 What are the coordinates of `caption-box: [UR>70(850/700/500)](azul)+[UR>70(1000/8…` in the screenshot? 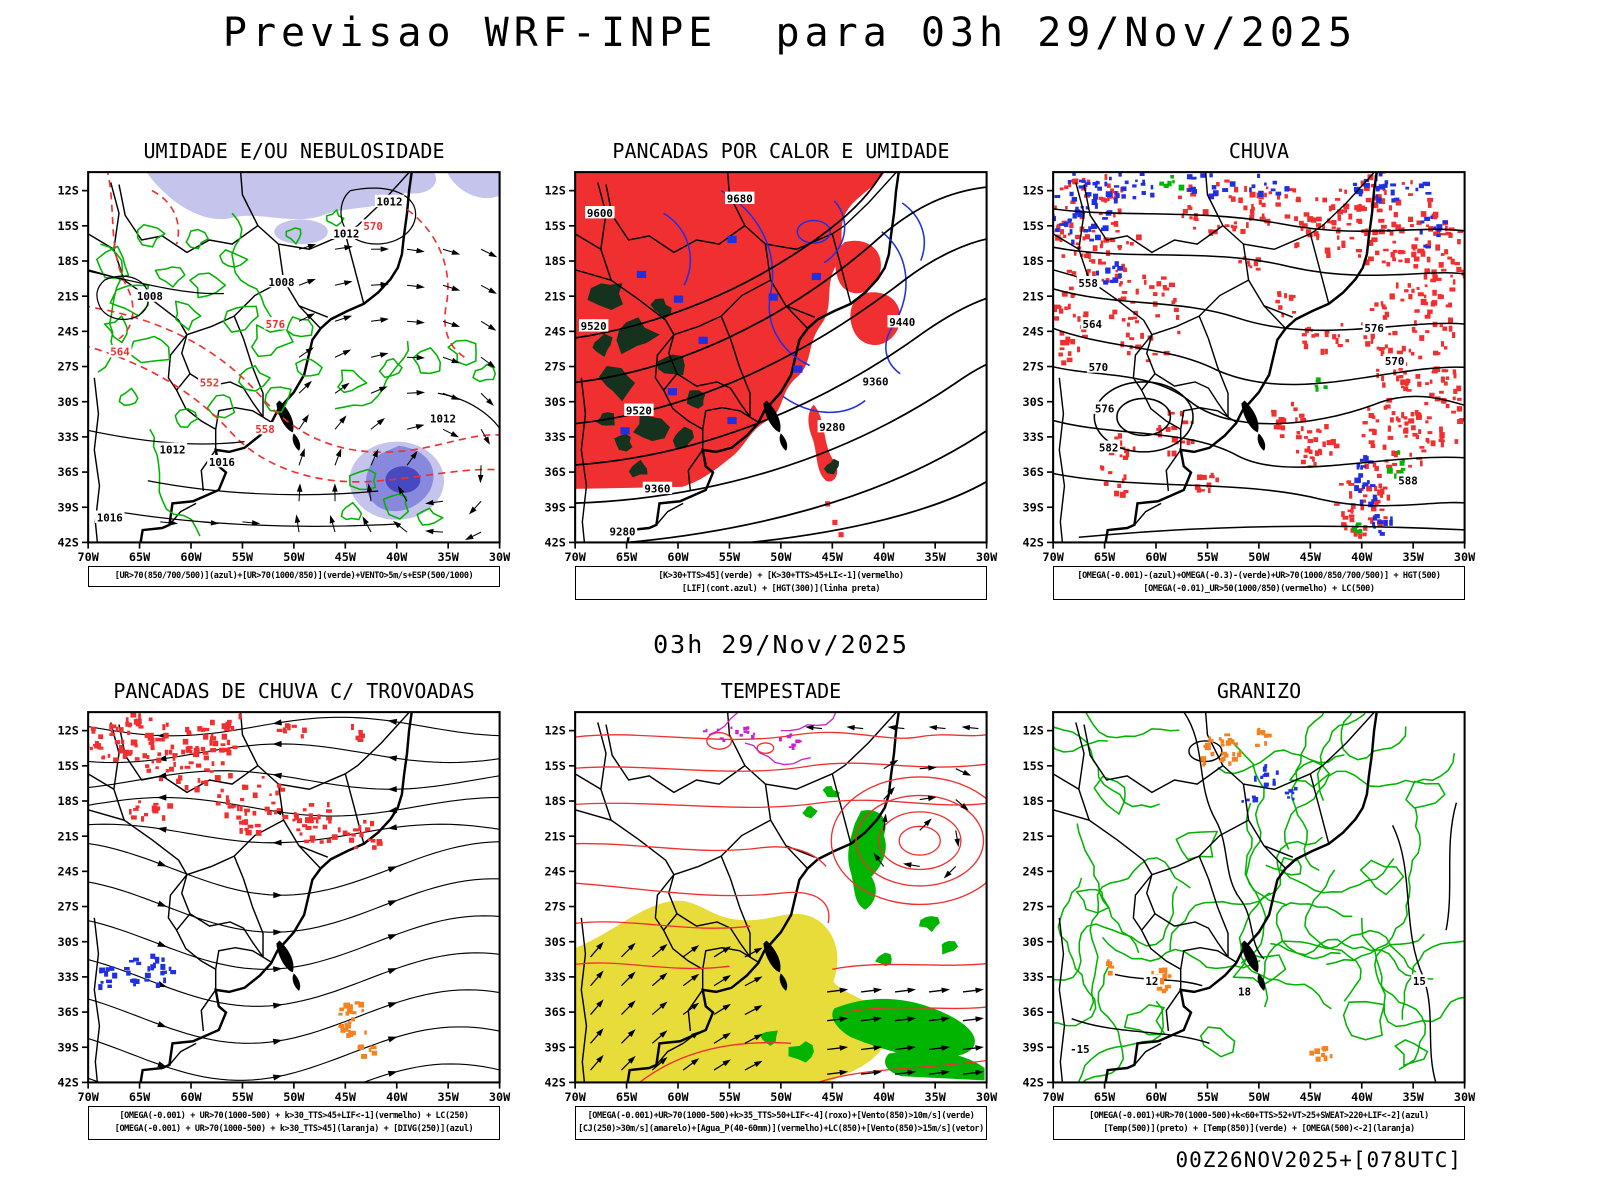 It's located at (294, 576).